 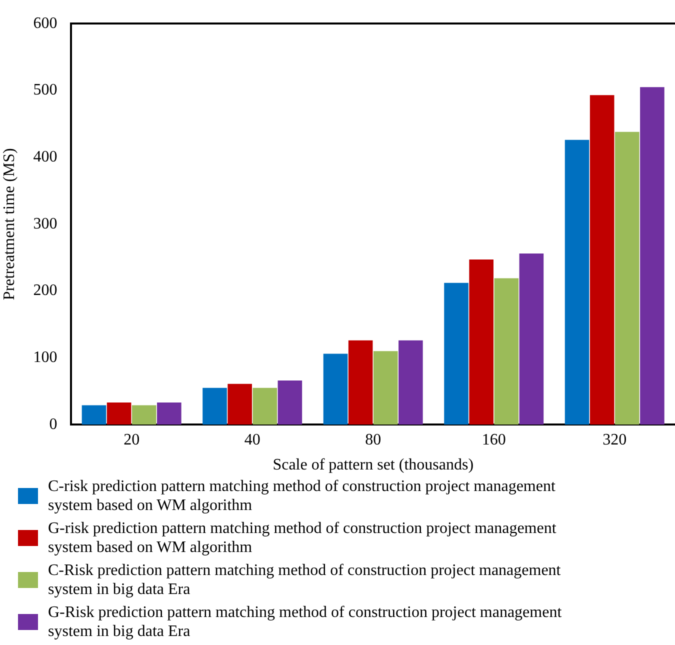 What do you see at coordinates (373, 439) in the screenshot?
I see `x-tick-label: 80` at bounding box center [373, 439].